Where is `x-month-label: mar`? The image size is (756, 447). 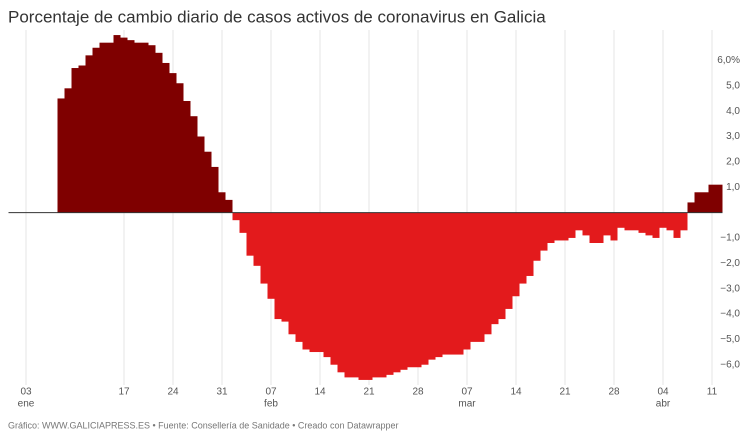 x-month-label: mar is located at coordinates (467, 404).